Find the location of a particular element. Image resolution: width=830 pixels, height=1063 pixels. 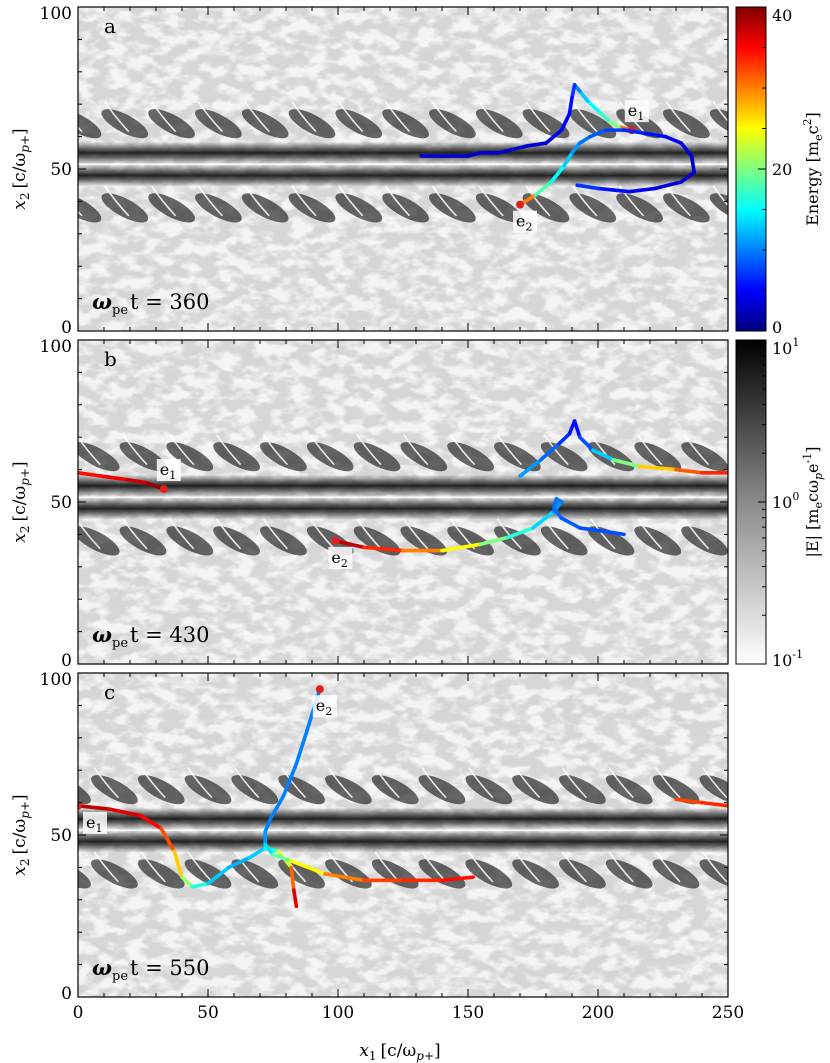

colorbar-b: 10⁻¹ 10⁰ 10¹ |E| [mecωpe-1] is located at coordinates (780, 503).